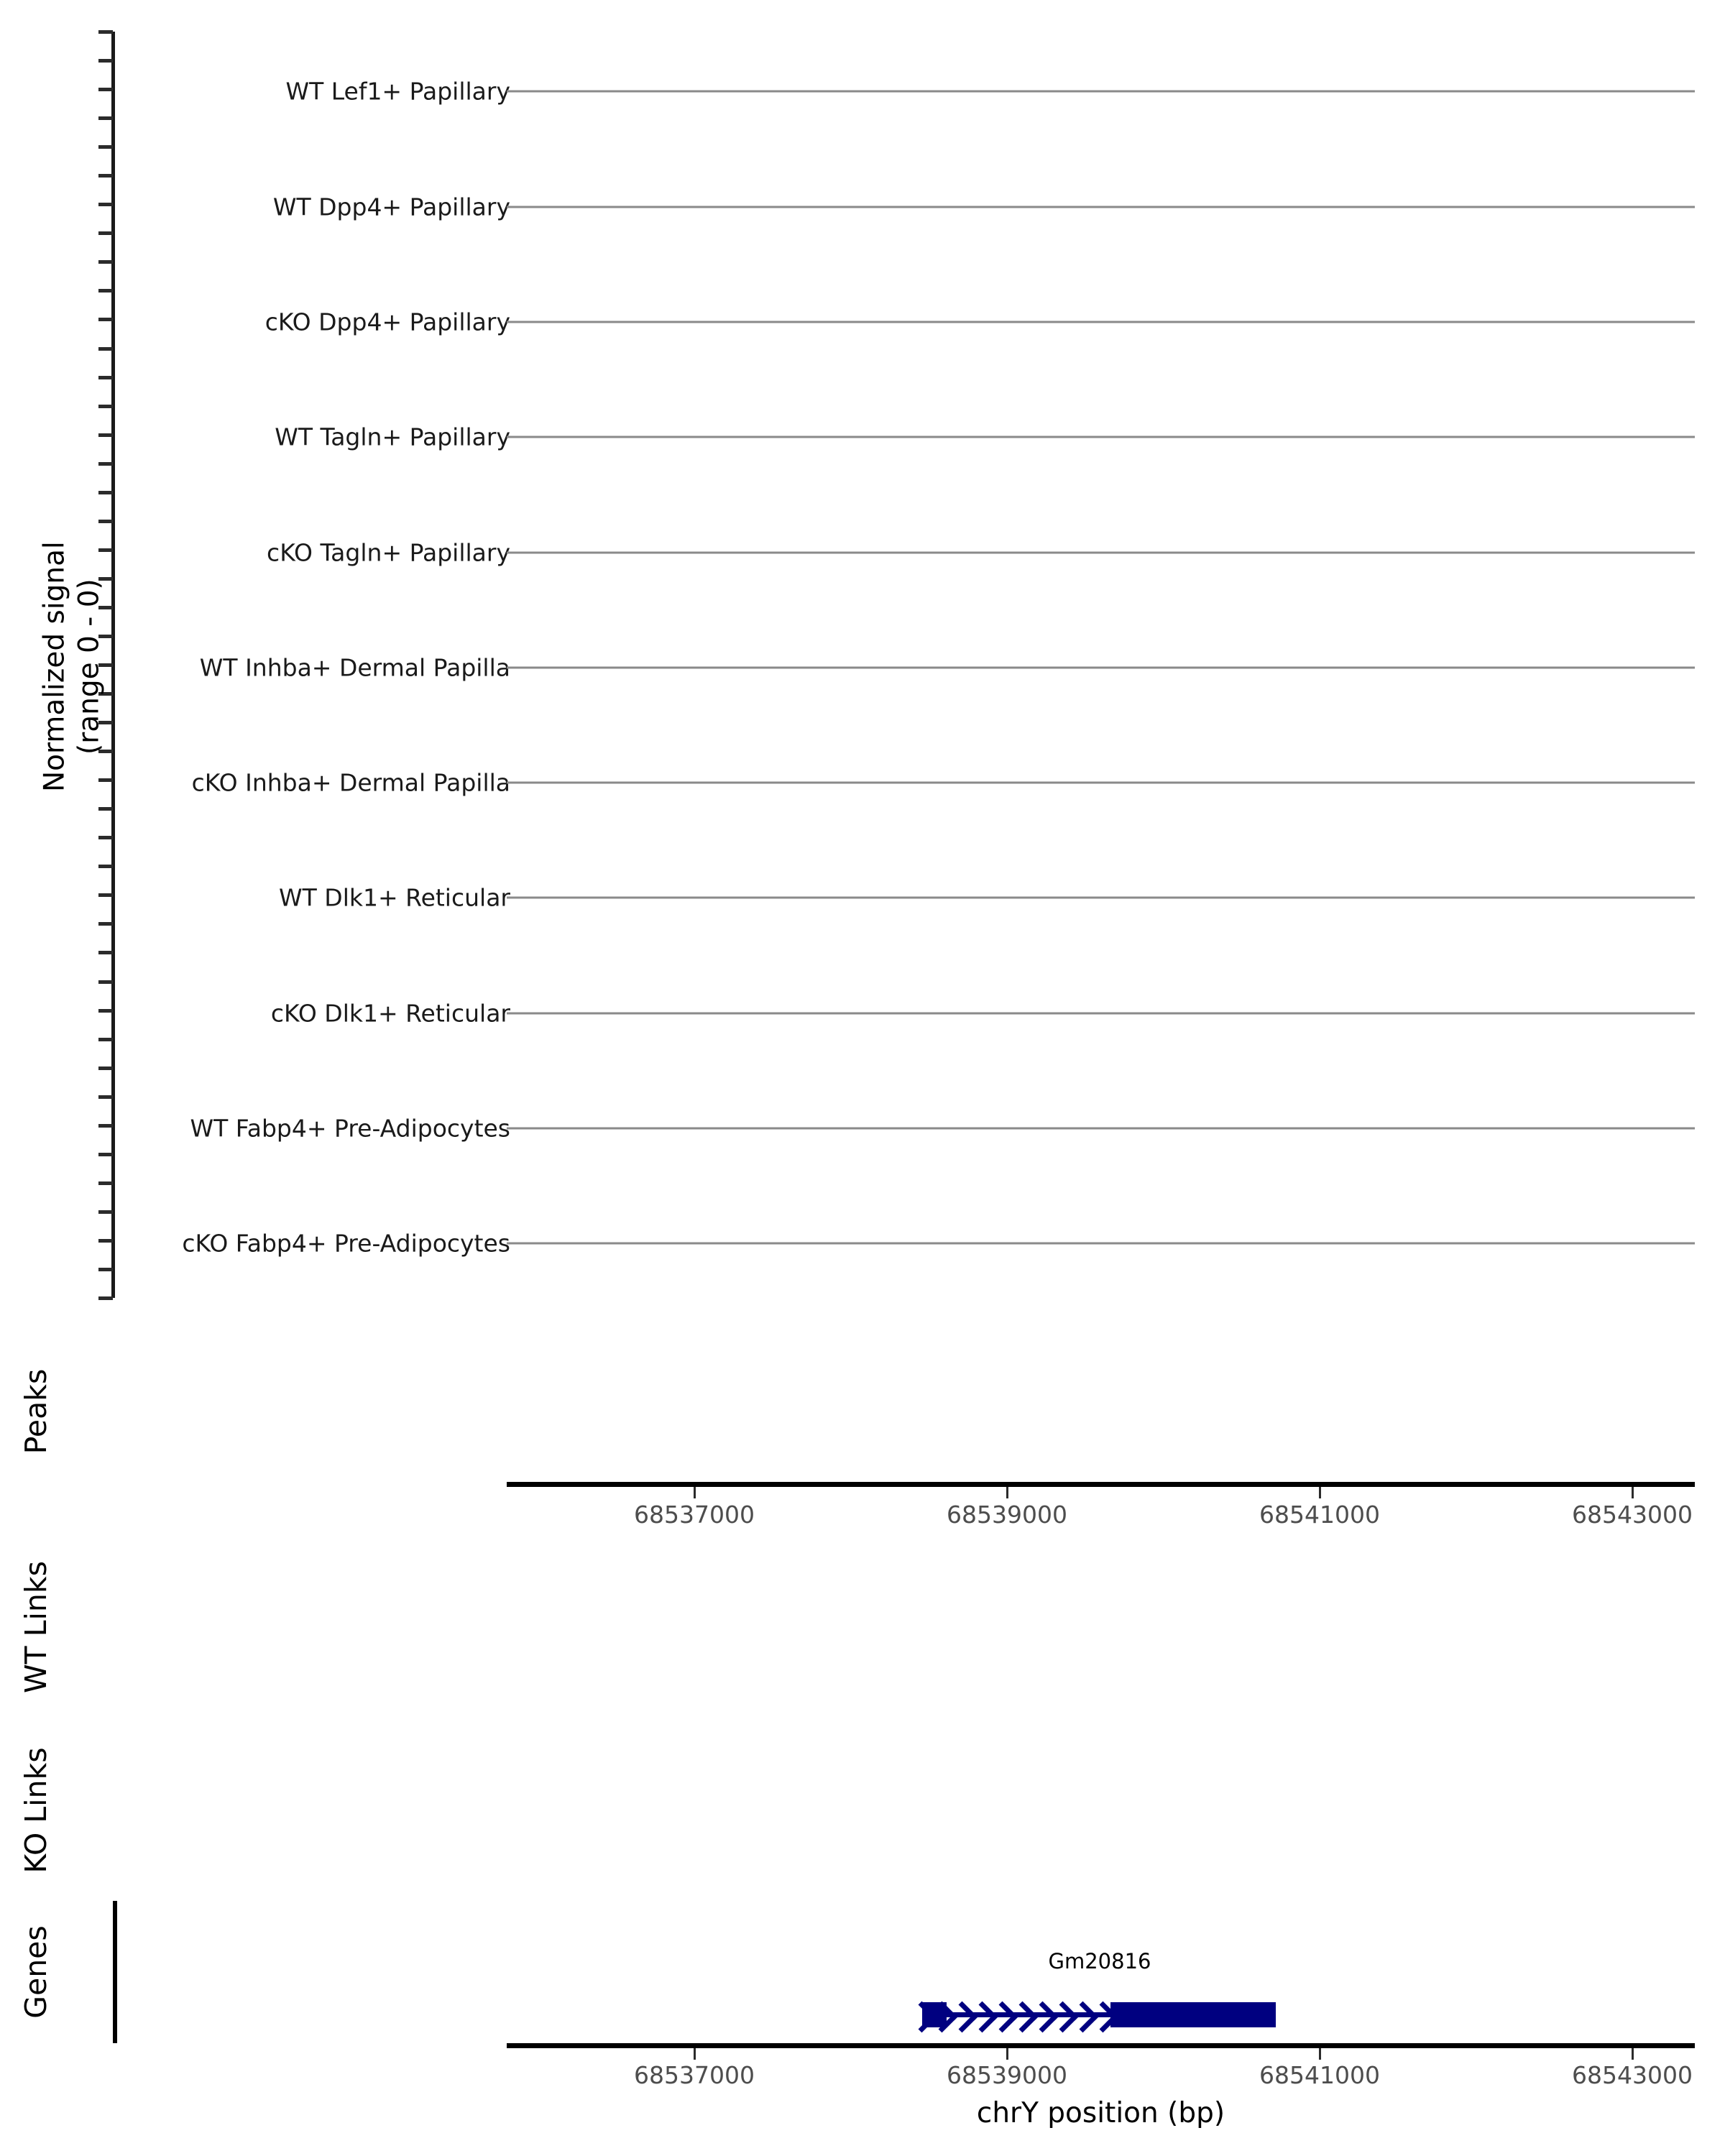 Image resolution: width=1725 pixels, height=2156 pixels. I want to click on track-label: WT Inhba+ Dermal Papilla, so click(354, 668).